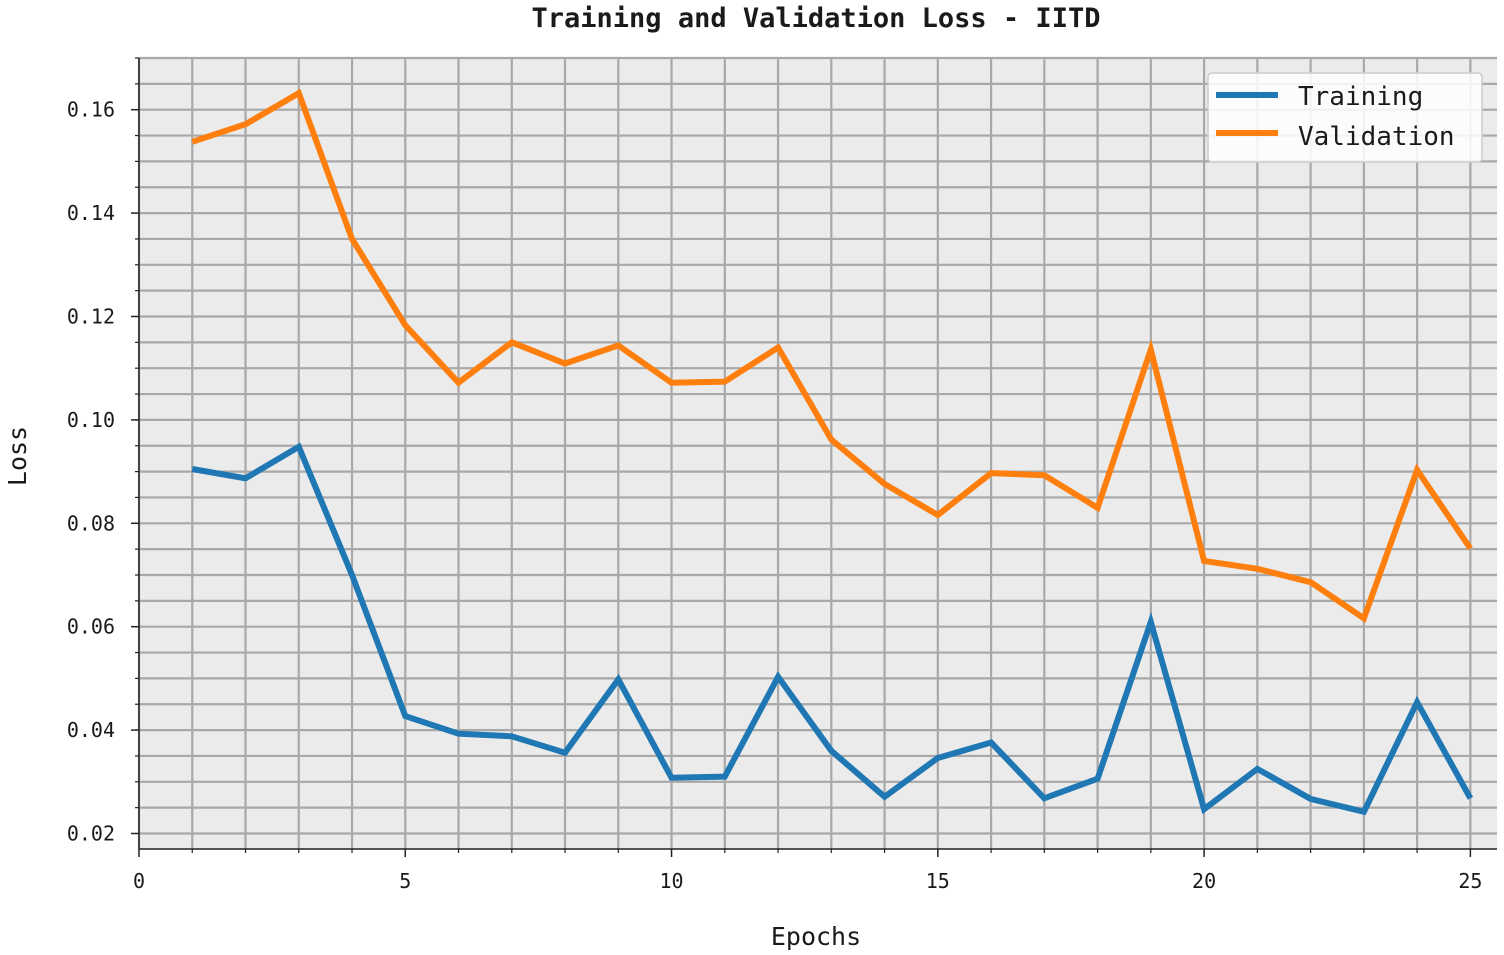 Image resolution: width=1504 pixels, height=955 pixels. What do you see at coordinates (672, 881) in the screenshot?
I see `x-tick-label: 10` at bounding box center [672, 881].